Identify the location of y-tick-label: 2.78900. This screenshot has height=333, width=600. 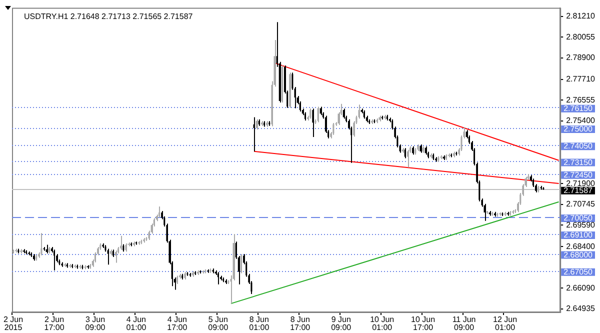
(581, 57).